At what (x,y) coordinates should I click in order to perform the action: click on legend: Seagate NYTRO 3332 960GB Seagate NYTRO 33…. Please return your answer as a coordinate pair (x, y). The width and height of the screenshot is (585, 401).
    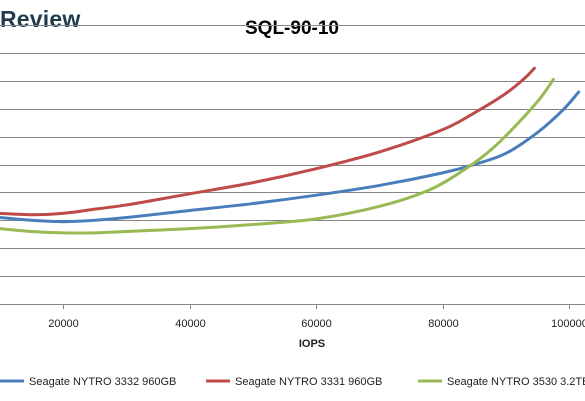
    Looking at the image, I should click on (292, 382).